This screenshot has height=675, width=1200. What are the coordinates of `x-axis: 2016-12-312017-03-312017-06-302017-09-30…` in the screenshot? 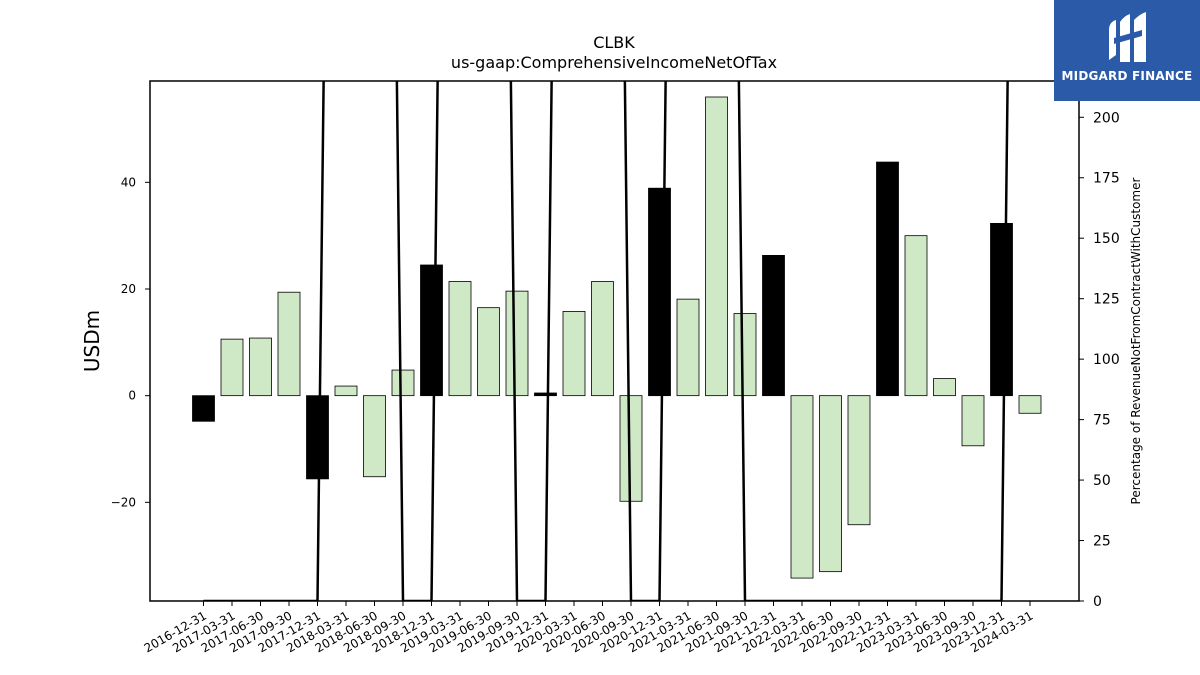 It's located at (589, 628).